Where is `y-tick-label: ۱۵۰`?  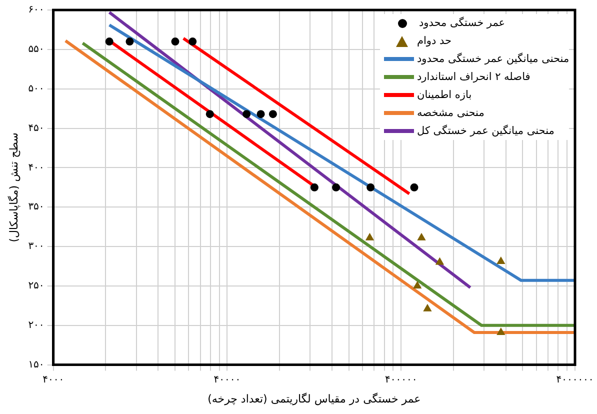
y-tick-label: ۱۵۰ is located at coordinates (36, 364).